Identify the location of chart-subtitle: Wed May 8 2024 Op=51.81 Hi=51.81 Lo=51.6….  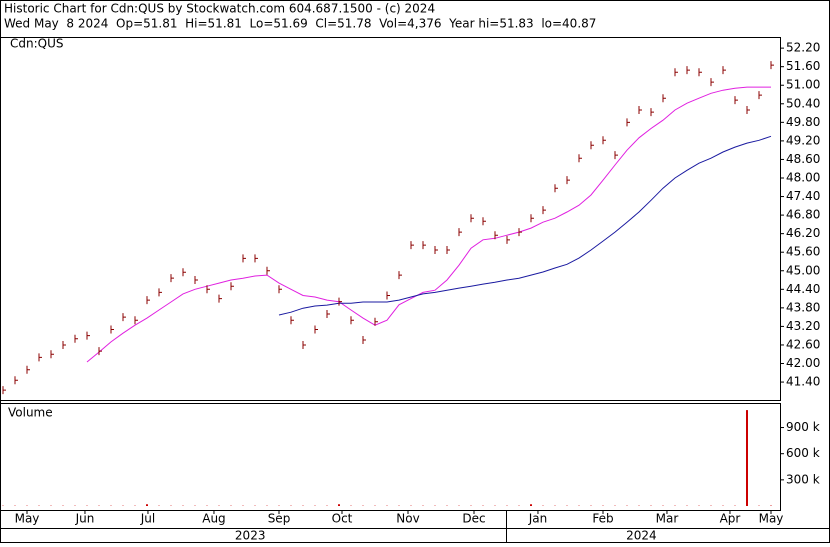
(300, 24).